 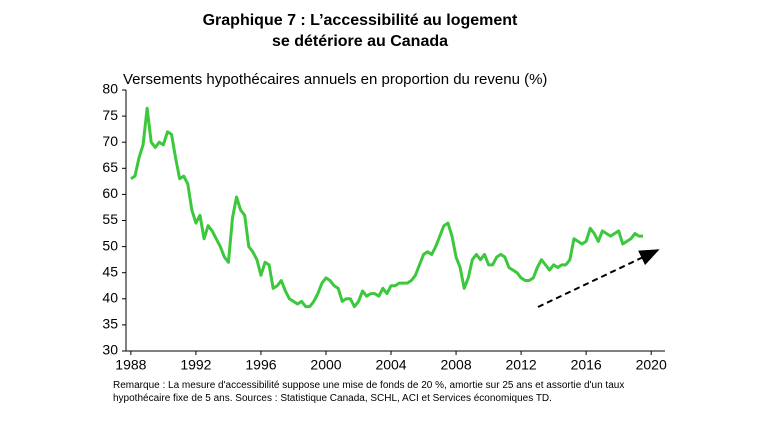 What do you see at coordinates (390, 365) in the screenshot?
I see `x-tick-label: 2004` at bounding box center [390, 365].